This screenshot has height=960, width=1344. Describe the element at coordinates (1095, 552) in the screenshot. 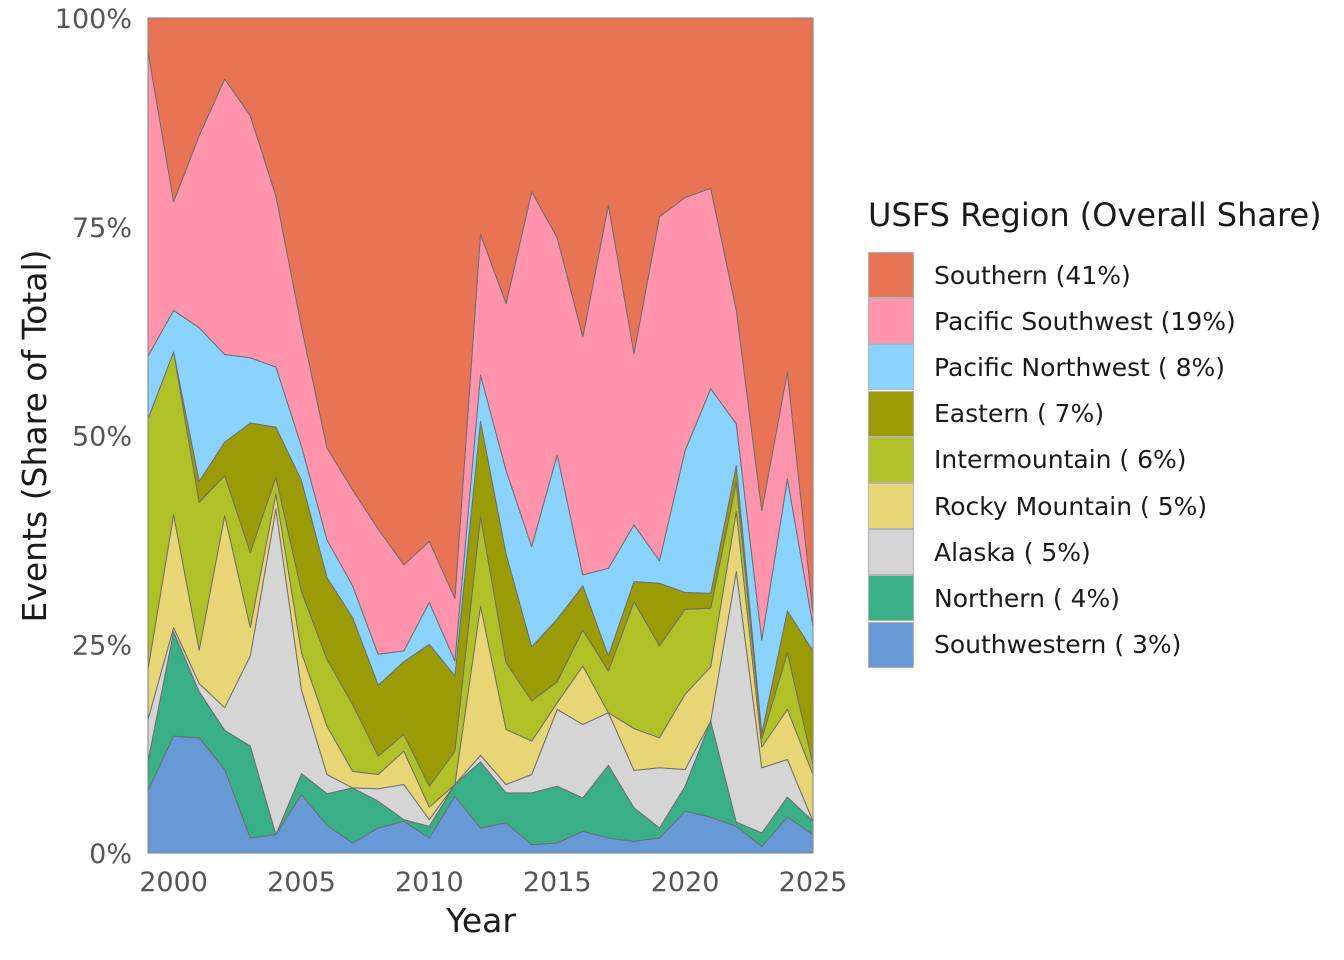

I see `legend-item: Alaska ( 5%)` at that location.